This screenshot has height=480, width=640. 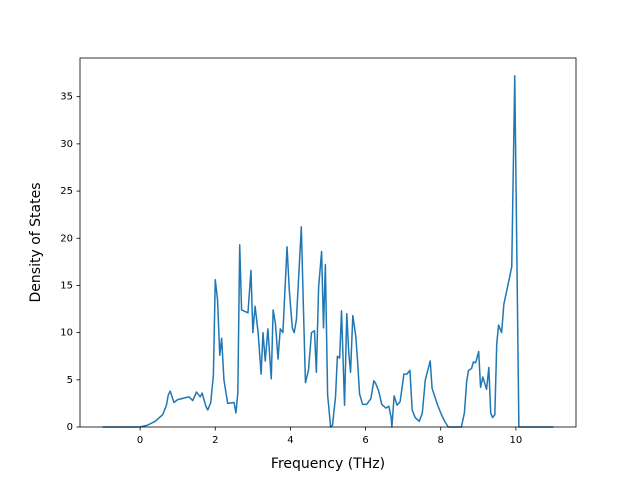 What do you see at coordinates (36, 243) in the screenshot?
I see `y-axis-label: Density of States` at bounding box center [36, 243].